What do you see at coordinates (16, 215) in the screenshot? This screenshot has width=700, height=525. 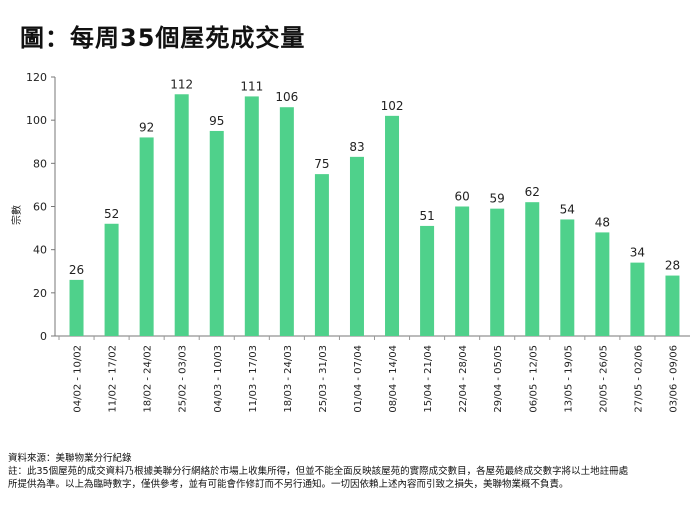 I see `y-axis-label: 宗數` at bounding box center [16, 215].